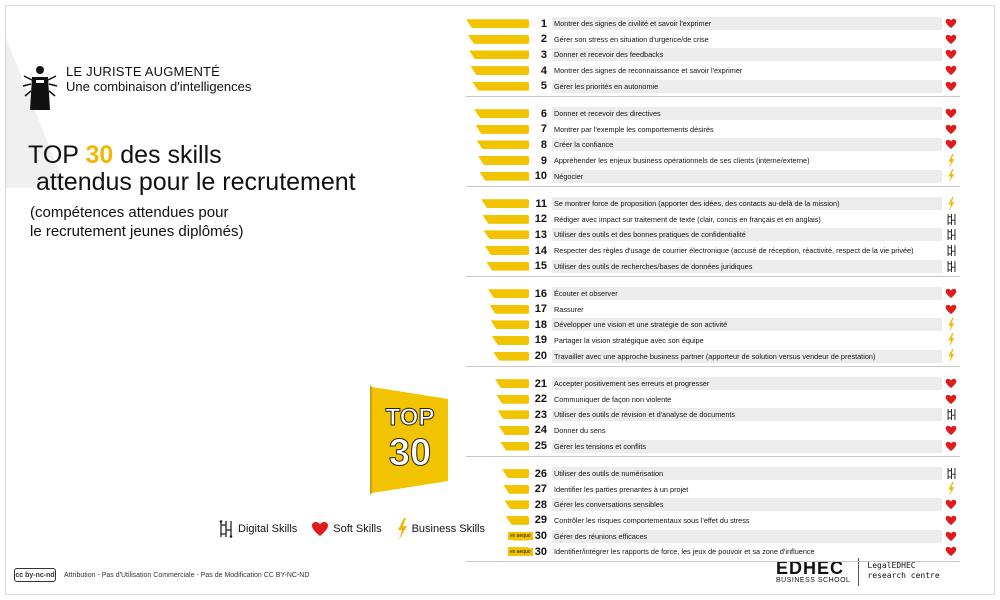 This screenshot has width=1000, height=600. Describe the element at coordinates (813, 580) in the screenshot. I see `edhec-sub: BUSINESS SCHOOL` at that location.